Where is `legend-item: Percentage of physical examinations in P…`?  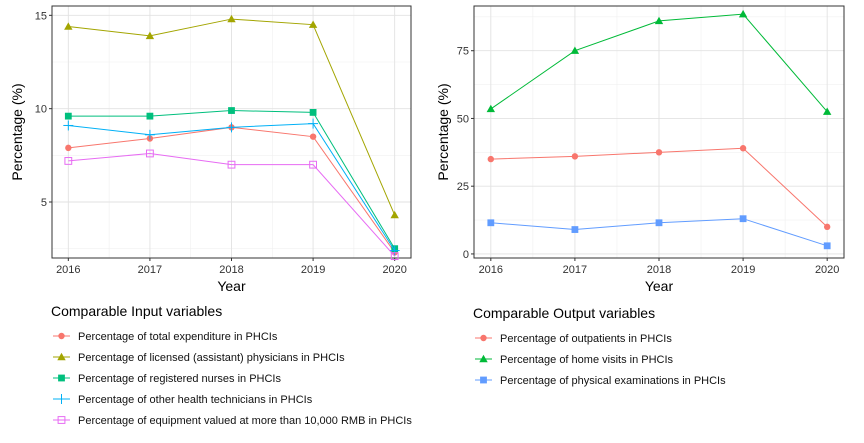 legend-item: Percentage of physical examinations in P… is located at coordinates (600, 381).